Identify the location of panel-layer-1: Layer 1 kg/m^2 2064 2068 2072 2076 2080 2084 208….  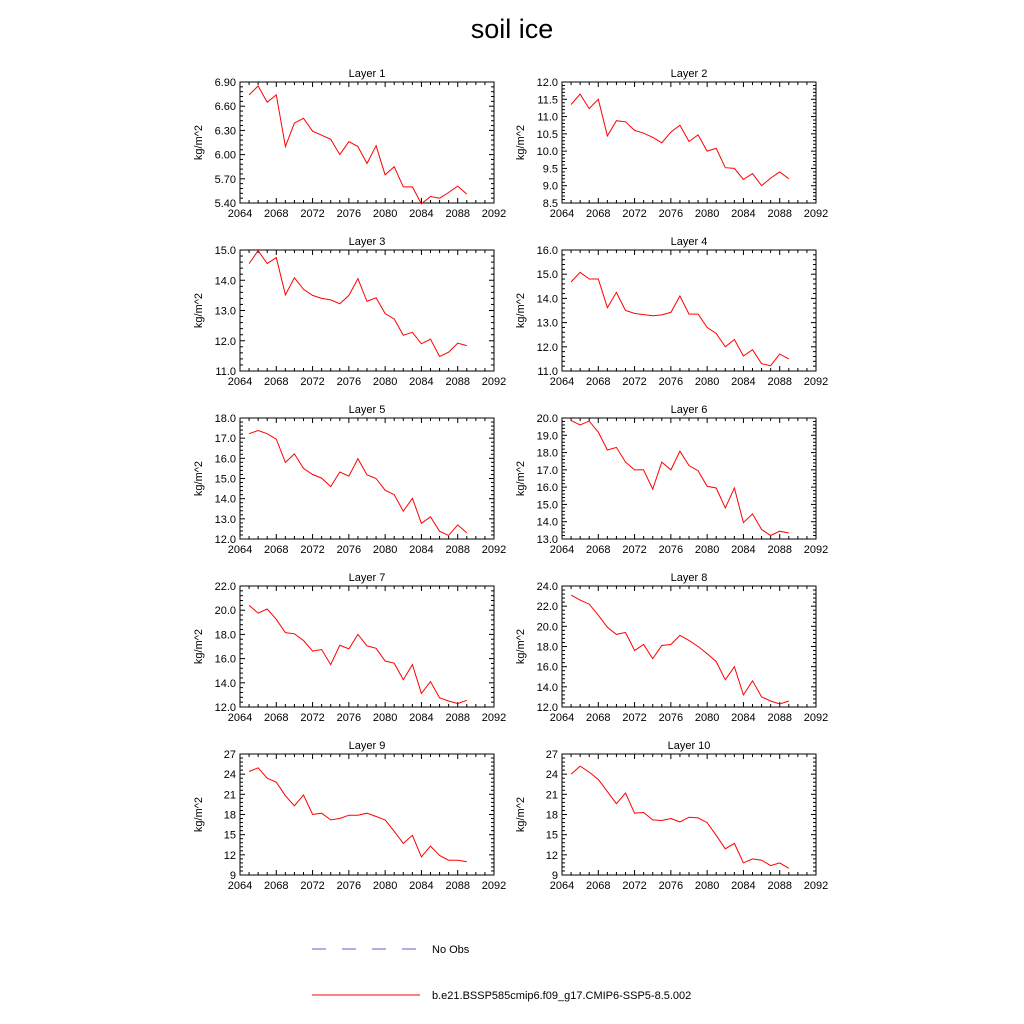
(349, 144).